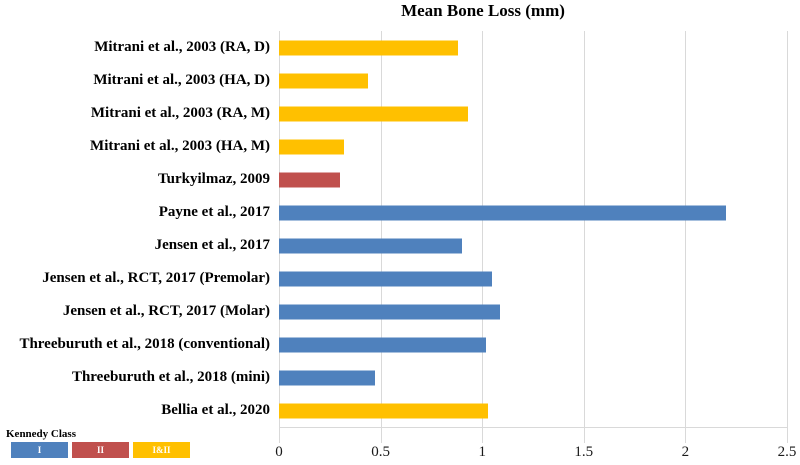 Image resolution: width=800 pixels, height=465 pixels. Describe the element at coordinates (161, 450) in the screenshot. I see `legend-entry: I&II` at that location.